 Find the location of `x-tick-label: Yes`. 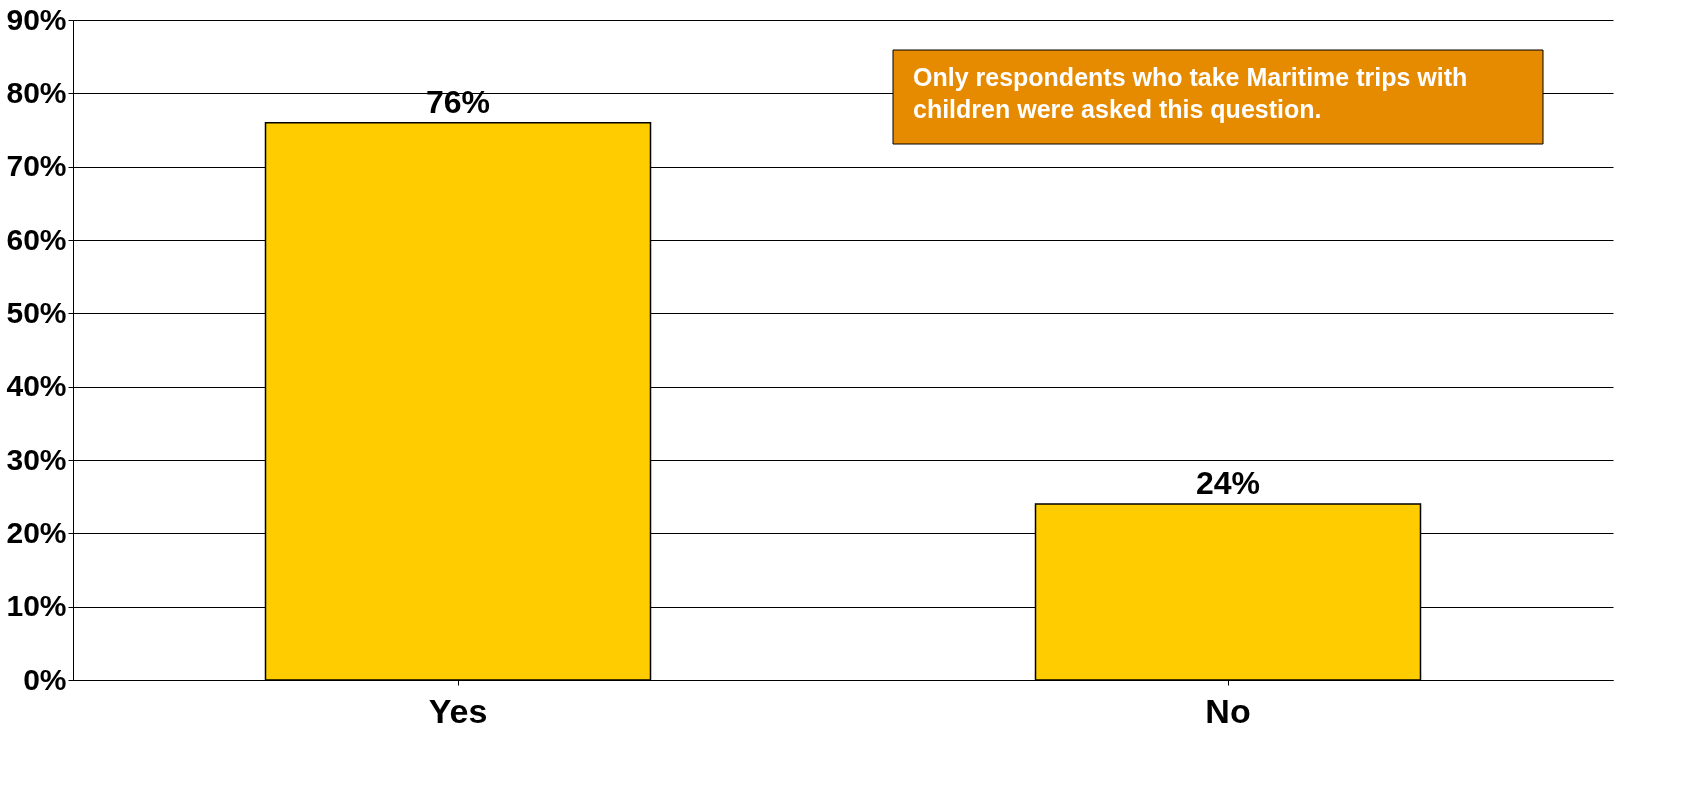

x-tick-label: Yes is located at coordinates (458, 710).